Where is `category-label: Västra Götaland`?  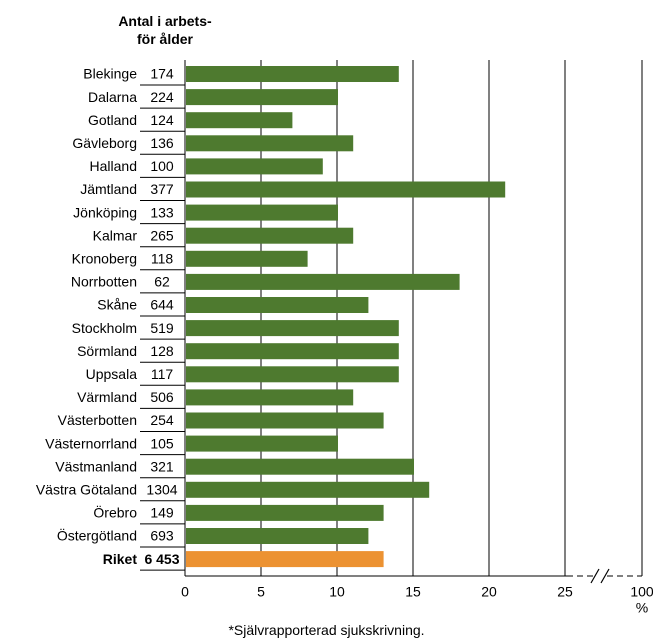
category-label: Västra Götaland is located at coordinates (86, 490).